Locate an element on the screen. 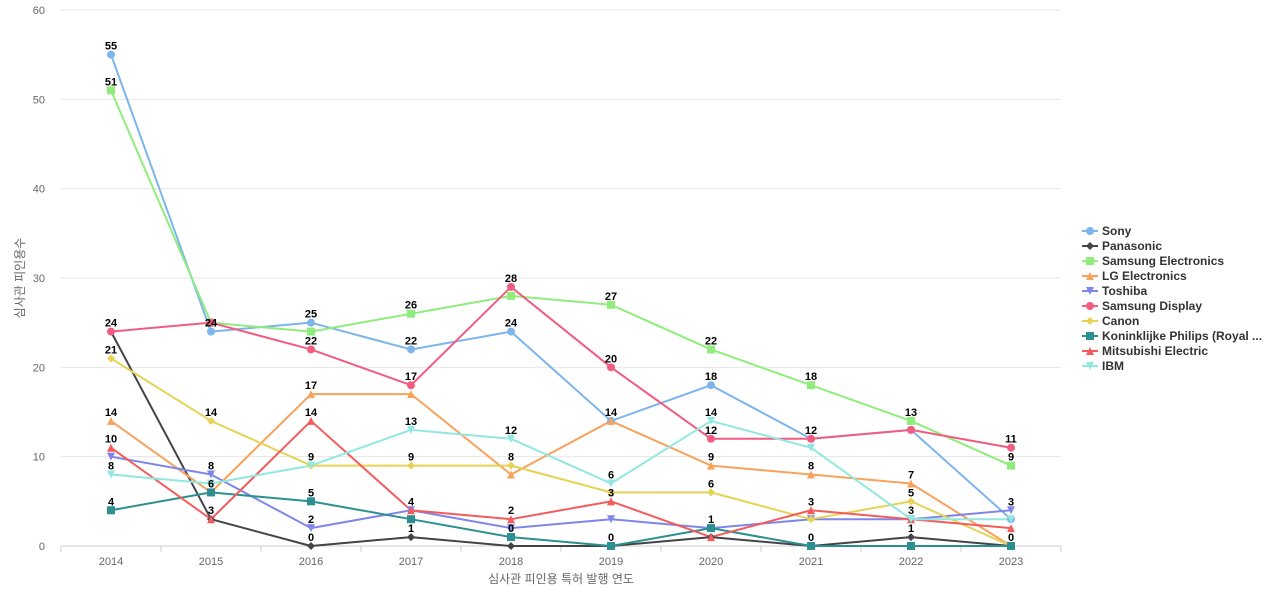 This screenshot has height=600, width=1280. data-label: 6 is located at coordinates (711, 484).